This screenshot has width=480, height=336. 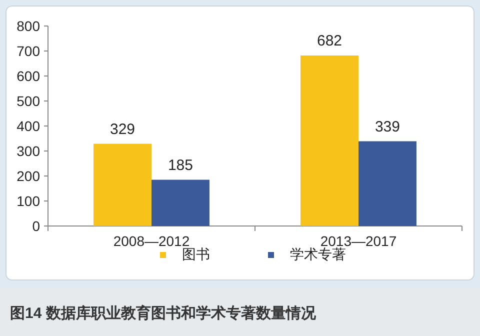 I want to click on x-tick-label: 2008—2012, so click(x=151, y=241).